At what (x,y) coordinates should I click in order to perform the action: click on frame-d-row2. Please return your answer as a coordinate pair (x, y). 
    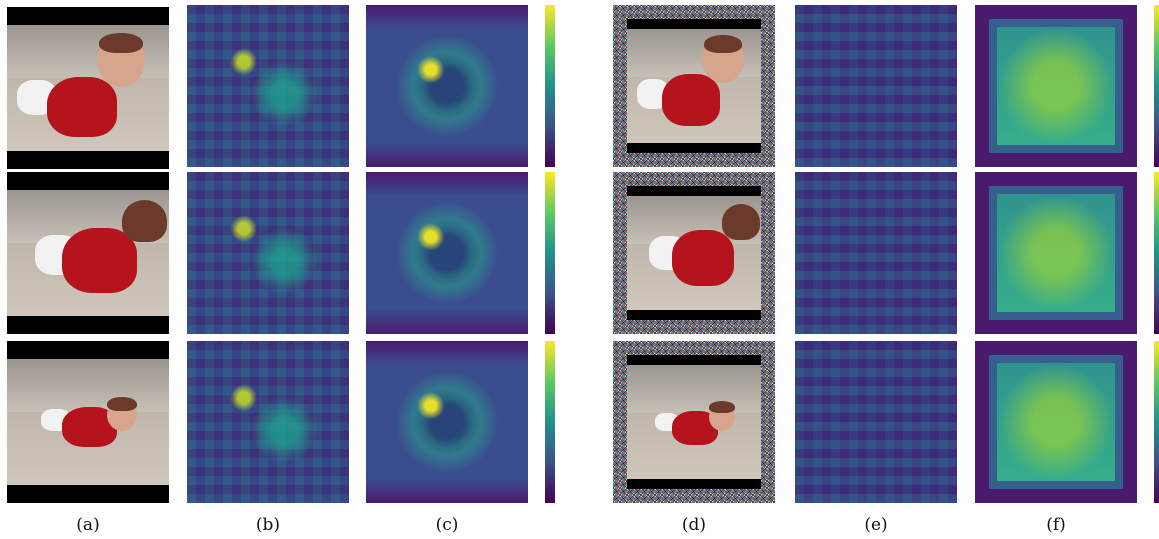
    Looking at the image, I should click on (694, 253).